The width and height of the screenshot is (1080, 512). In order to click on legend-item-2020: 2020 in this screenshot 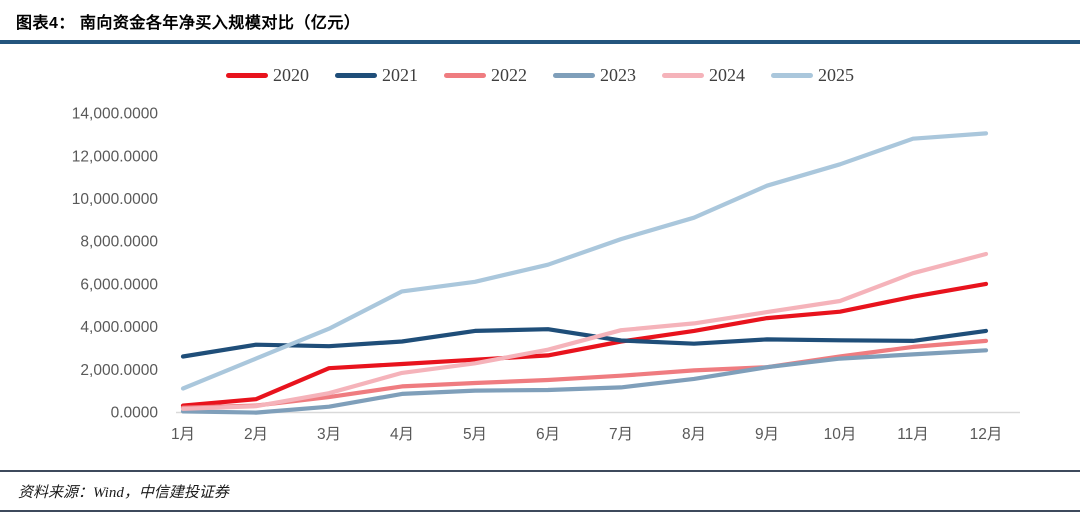, I will do `click(267, 75)`.